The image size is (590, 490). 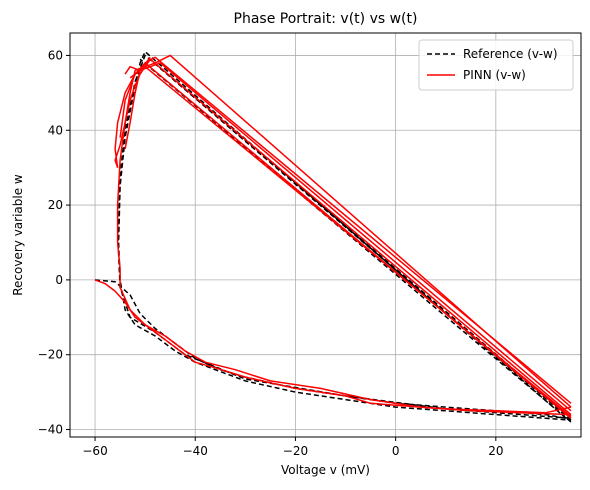 I want to click on x-tick-label-4: 20, so click(x=495, y=451).